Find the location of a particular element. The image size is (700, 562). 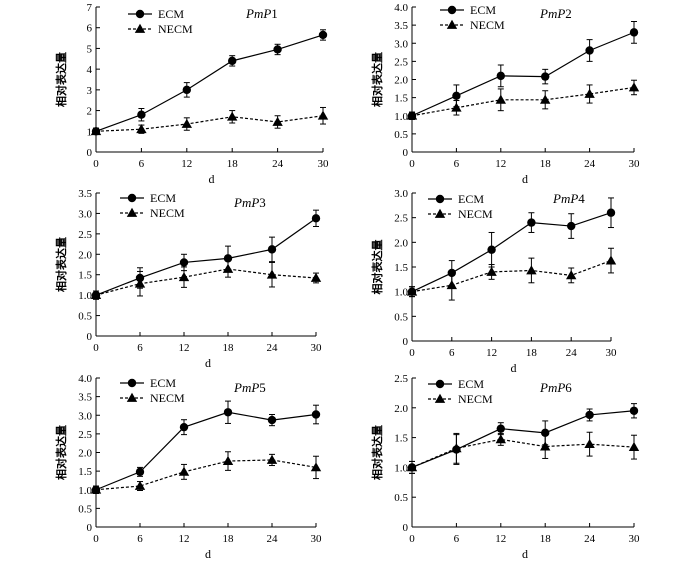

legend-label: NECM is located at coordinates (475, 399).